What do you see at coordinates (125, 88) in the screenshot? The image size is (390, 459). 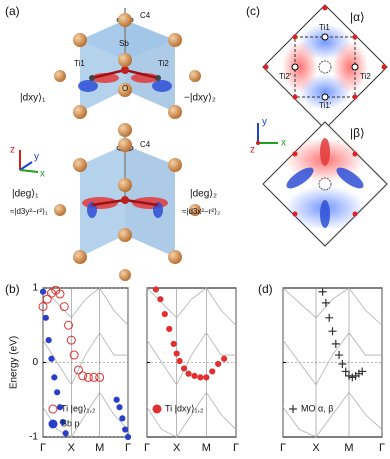 I see `atom-label: O` at bounding box center [125, 88].